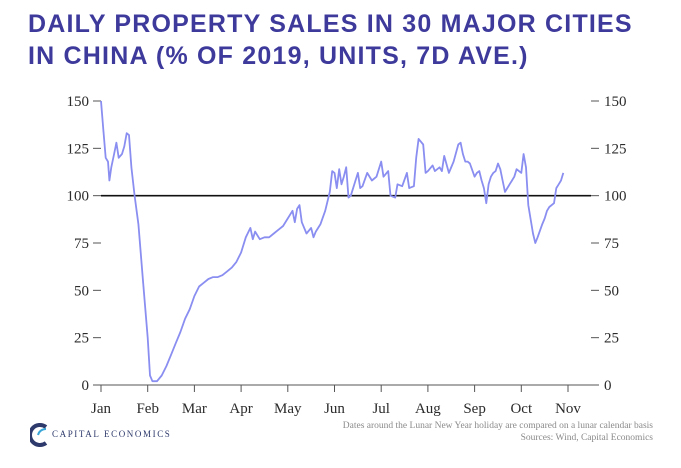  I want to click on logo-c-icon, so click(39, 435).